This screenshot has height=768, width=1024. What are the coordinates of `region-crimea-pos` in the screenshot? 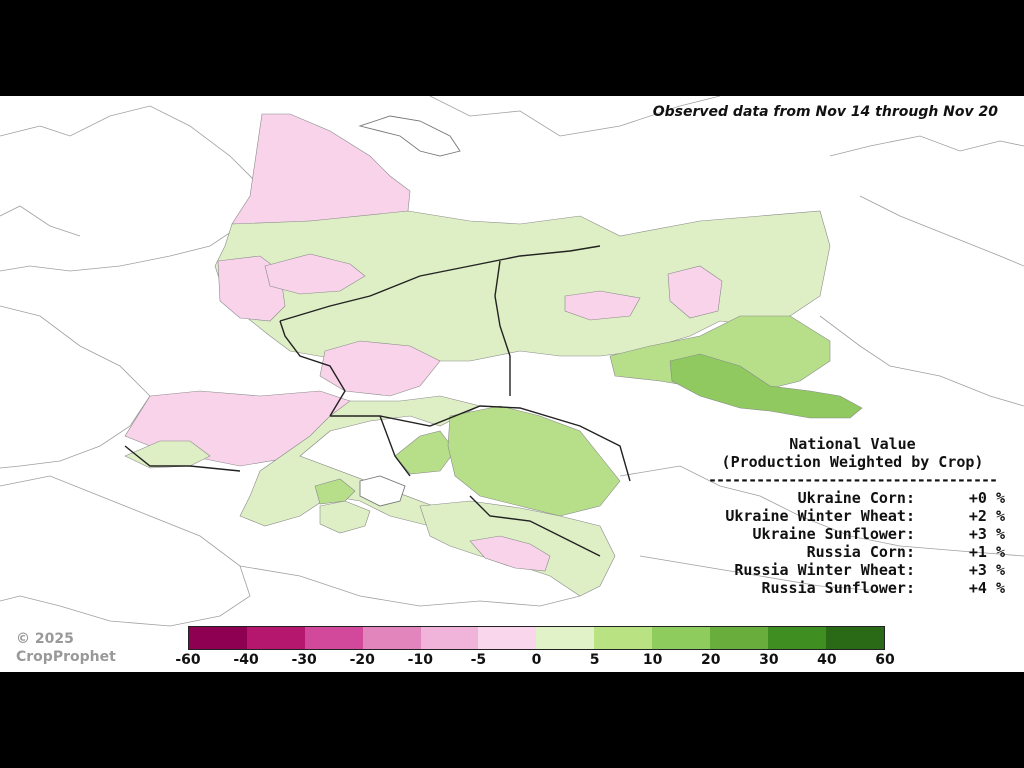 It's located at (345, 517).